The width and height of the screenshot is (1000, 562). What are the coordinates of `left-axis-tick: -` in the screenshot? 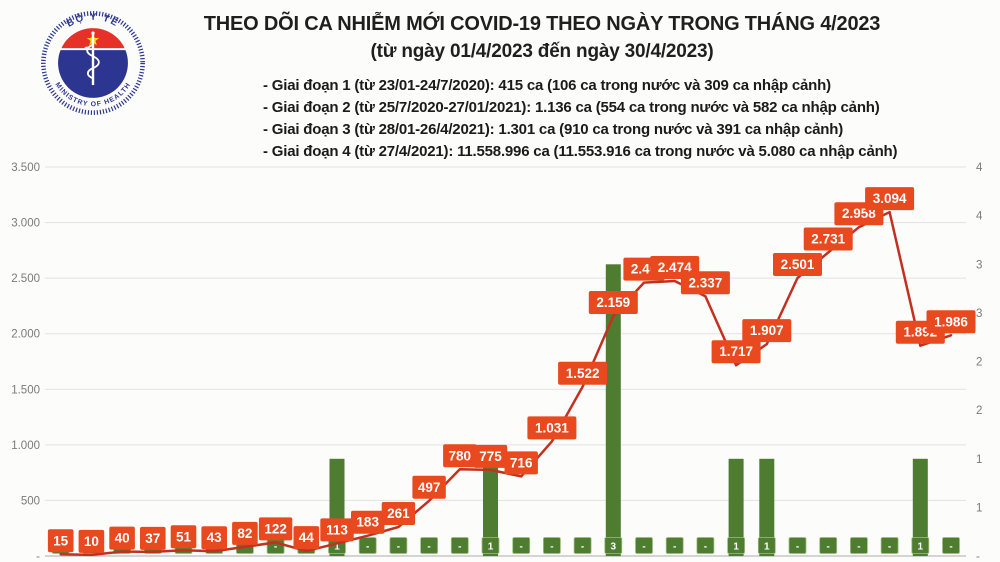 It's located at (38, 556).